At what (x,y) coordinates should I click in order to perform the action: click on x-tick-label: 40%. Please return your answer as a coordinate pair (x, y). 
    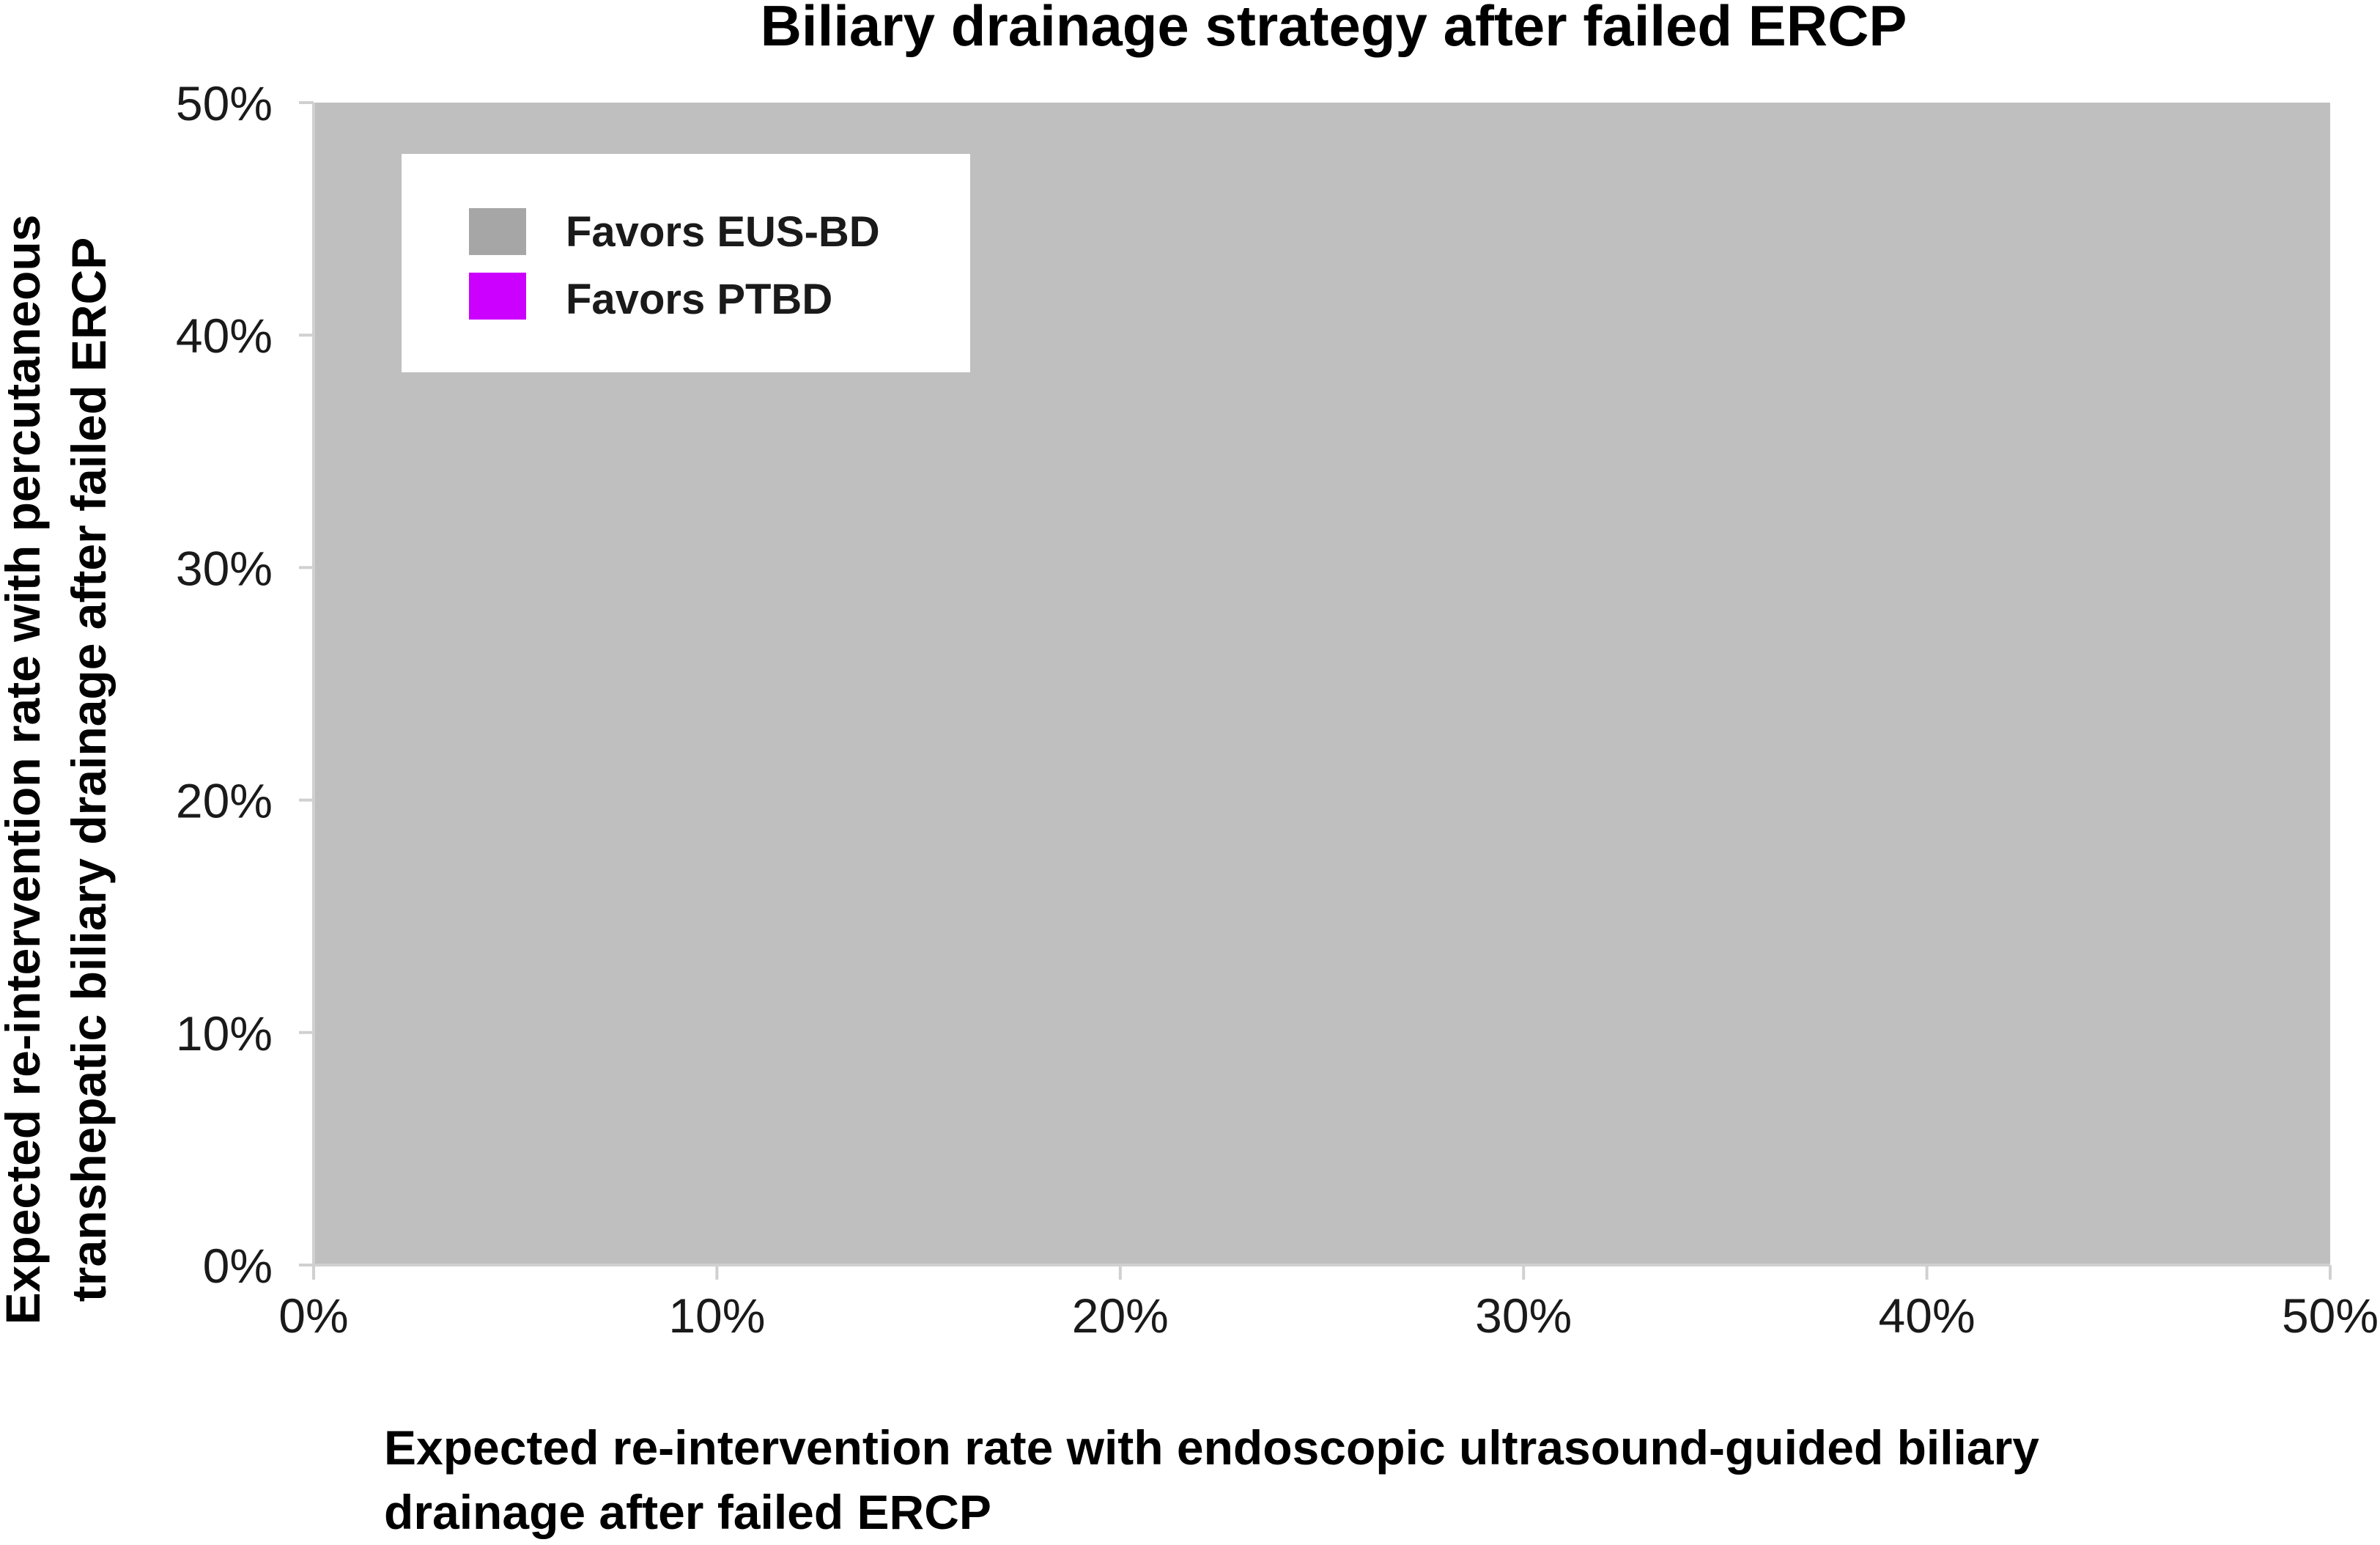
    Looking at the image, I should click on (1927, 1315).